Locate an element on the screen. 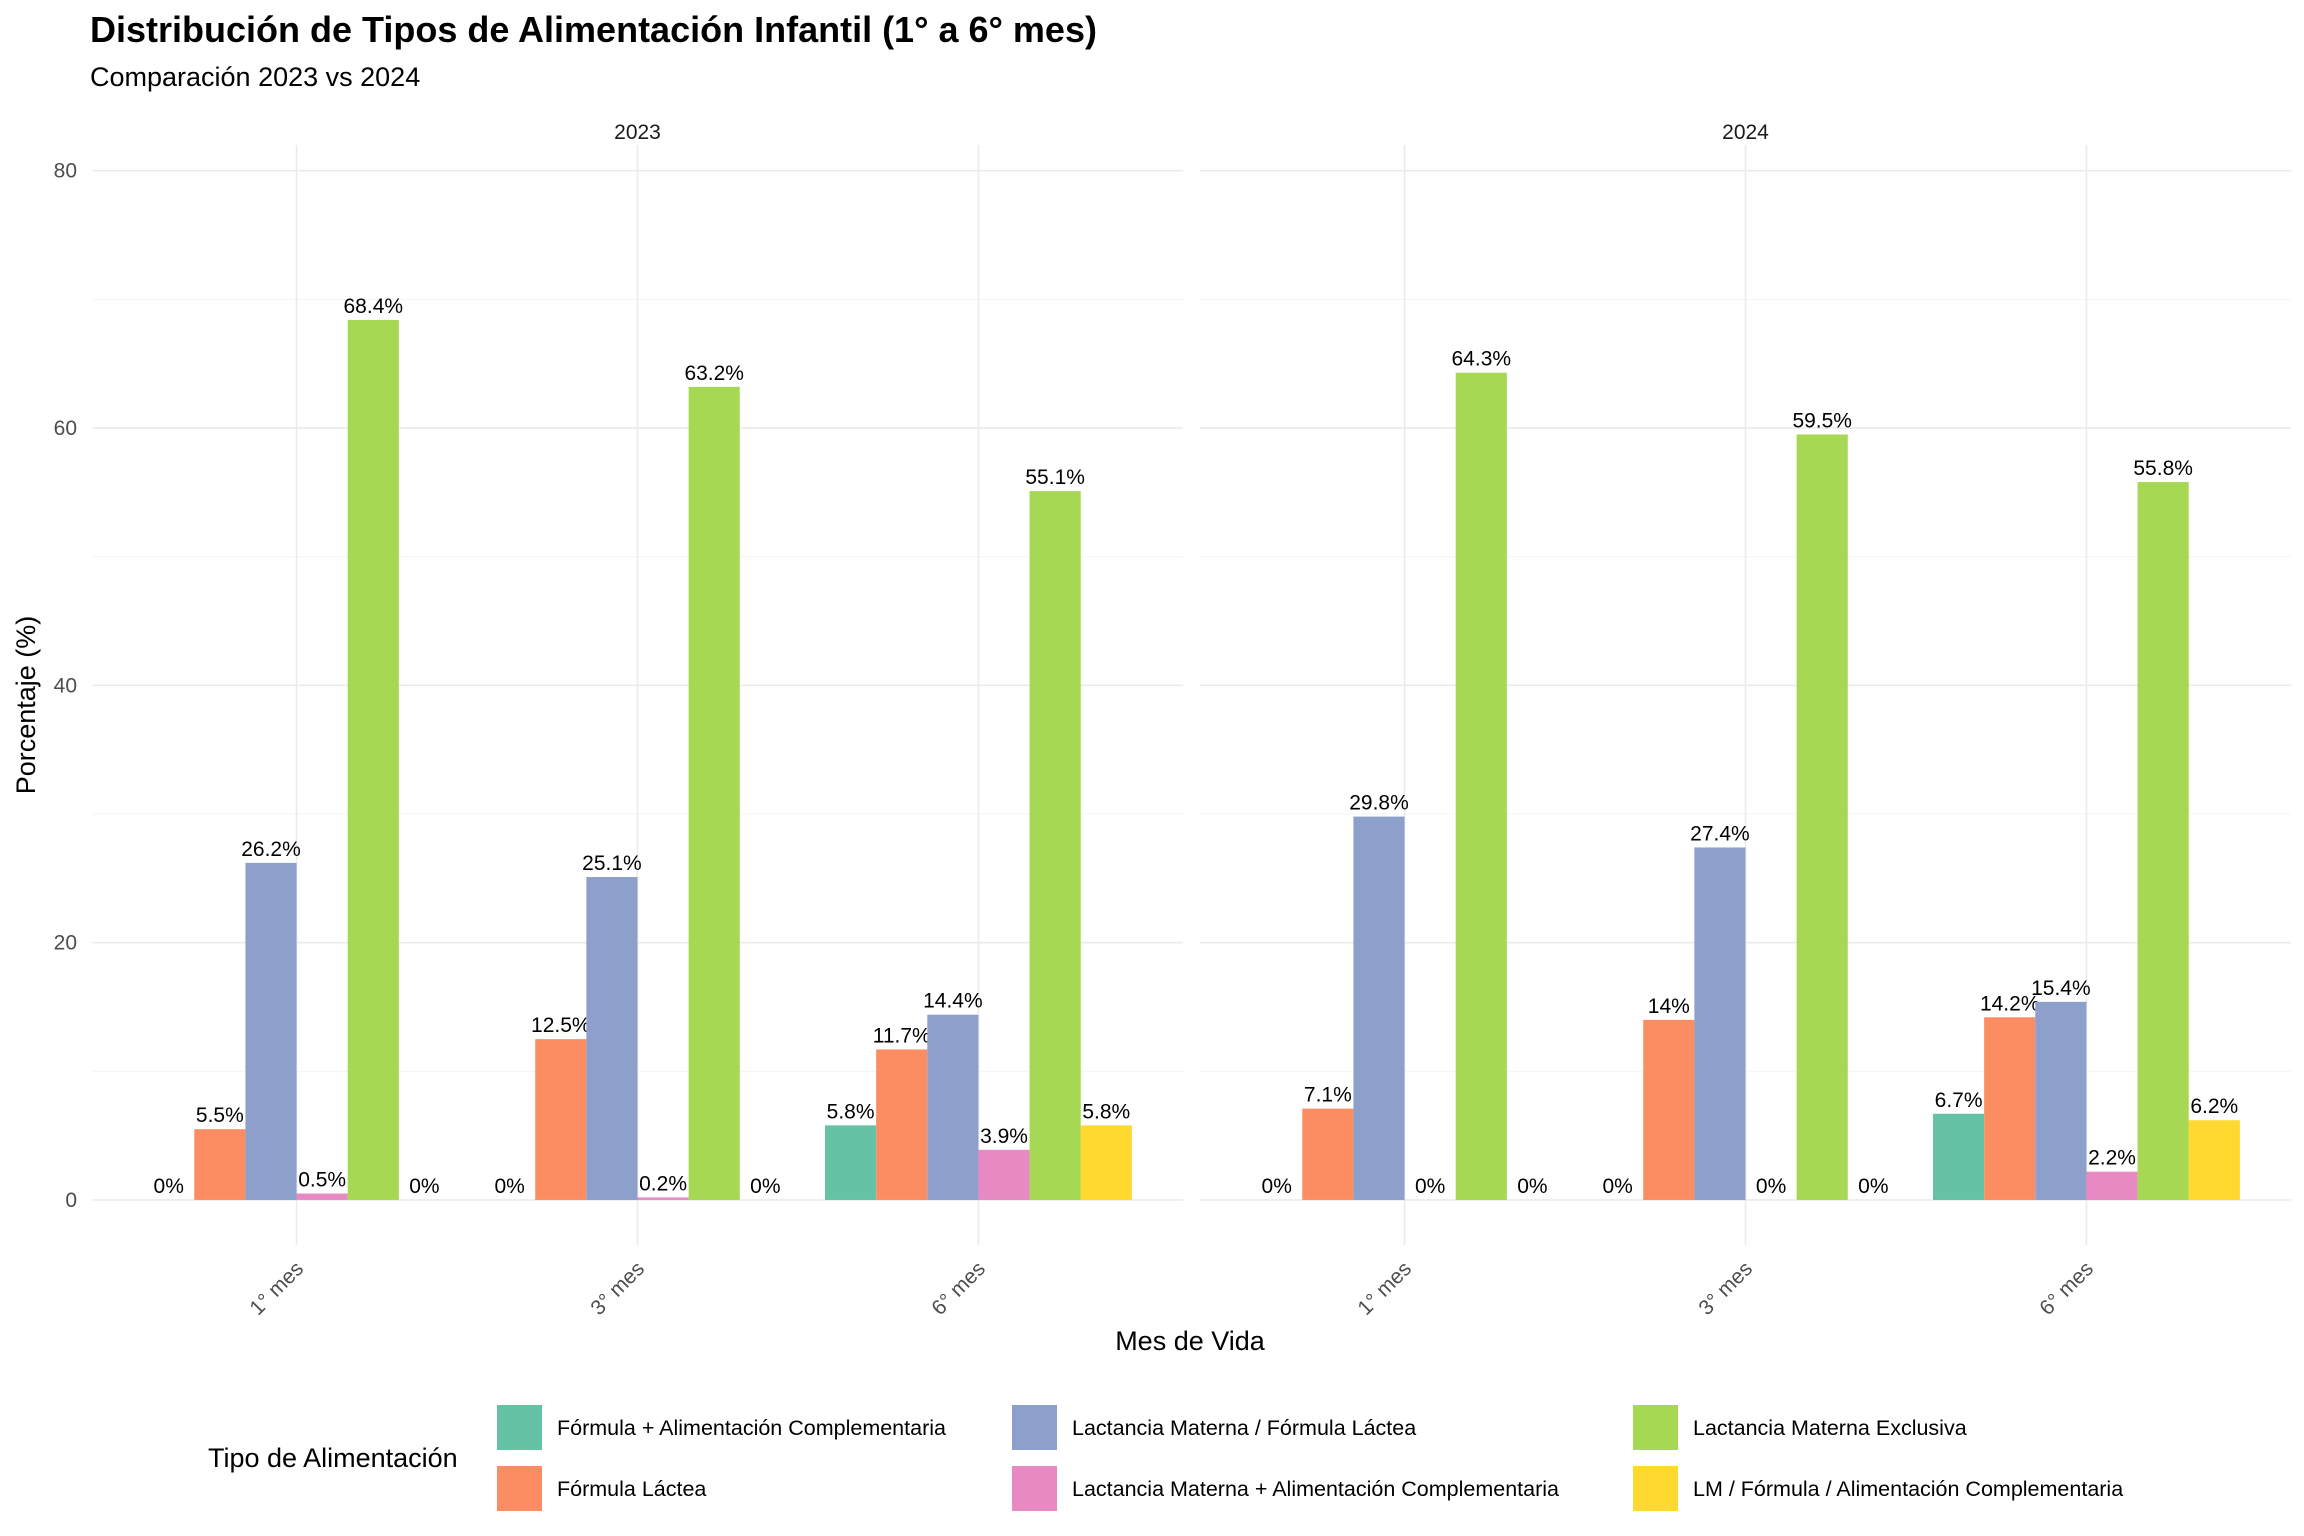  legend-title: Tipo de Alimentación is located at coordinates (333, 1458).